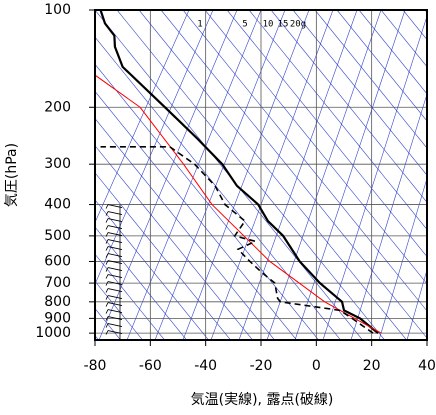 Image resolution: width=436 pixels, height=415 pixels. Describe the element at coordinates (57, 283) in the screenshot. I see `y-tick-label: 700` at that location.